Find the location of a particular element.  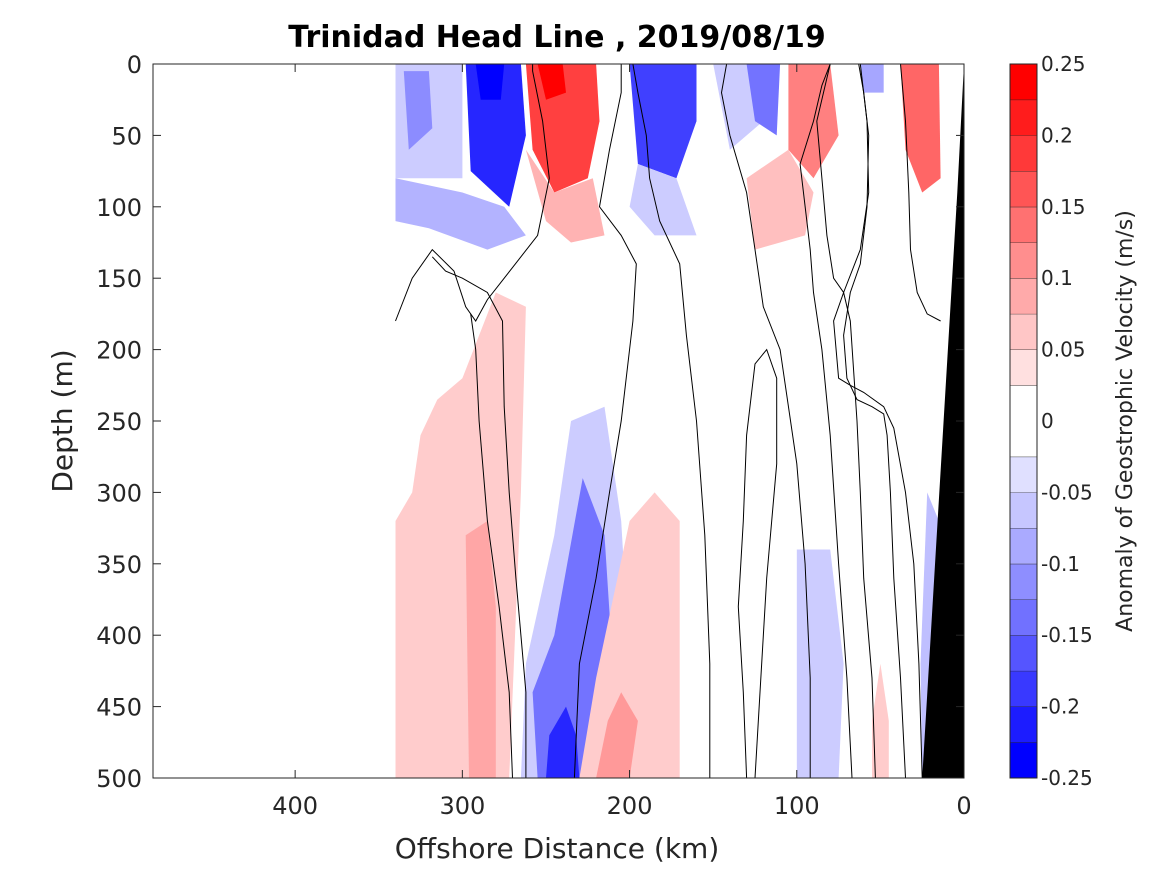

colorbar-tick-label: 0.2 is located at coordinates (1057, 135).